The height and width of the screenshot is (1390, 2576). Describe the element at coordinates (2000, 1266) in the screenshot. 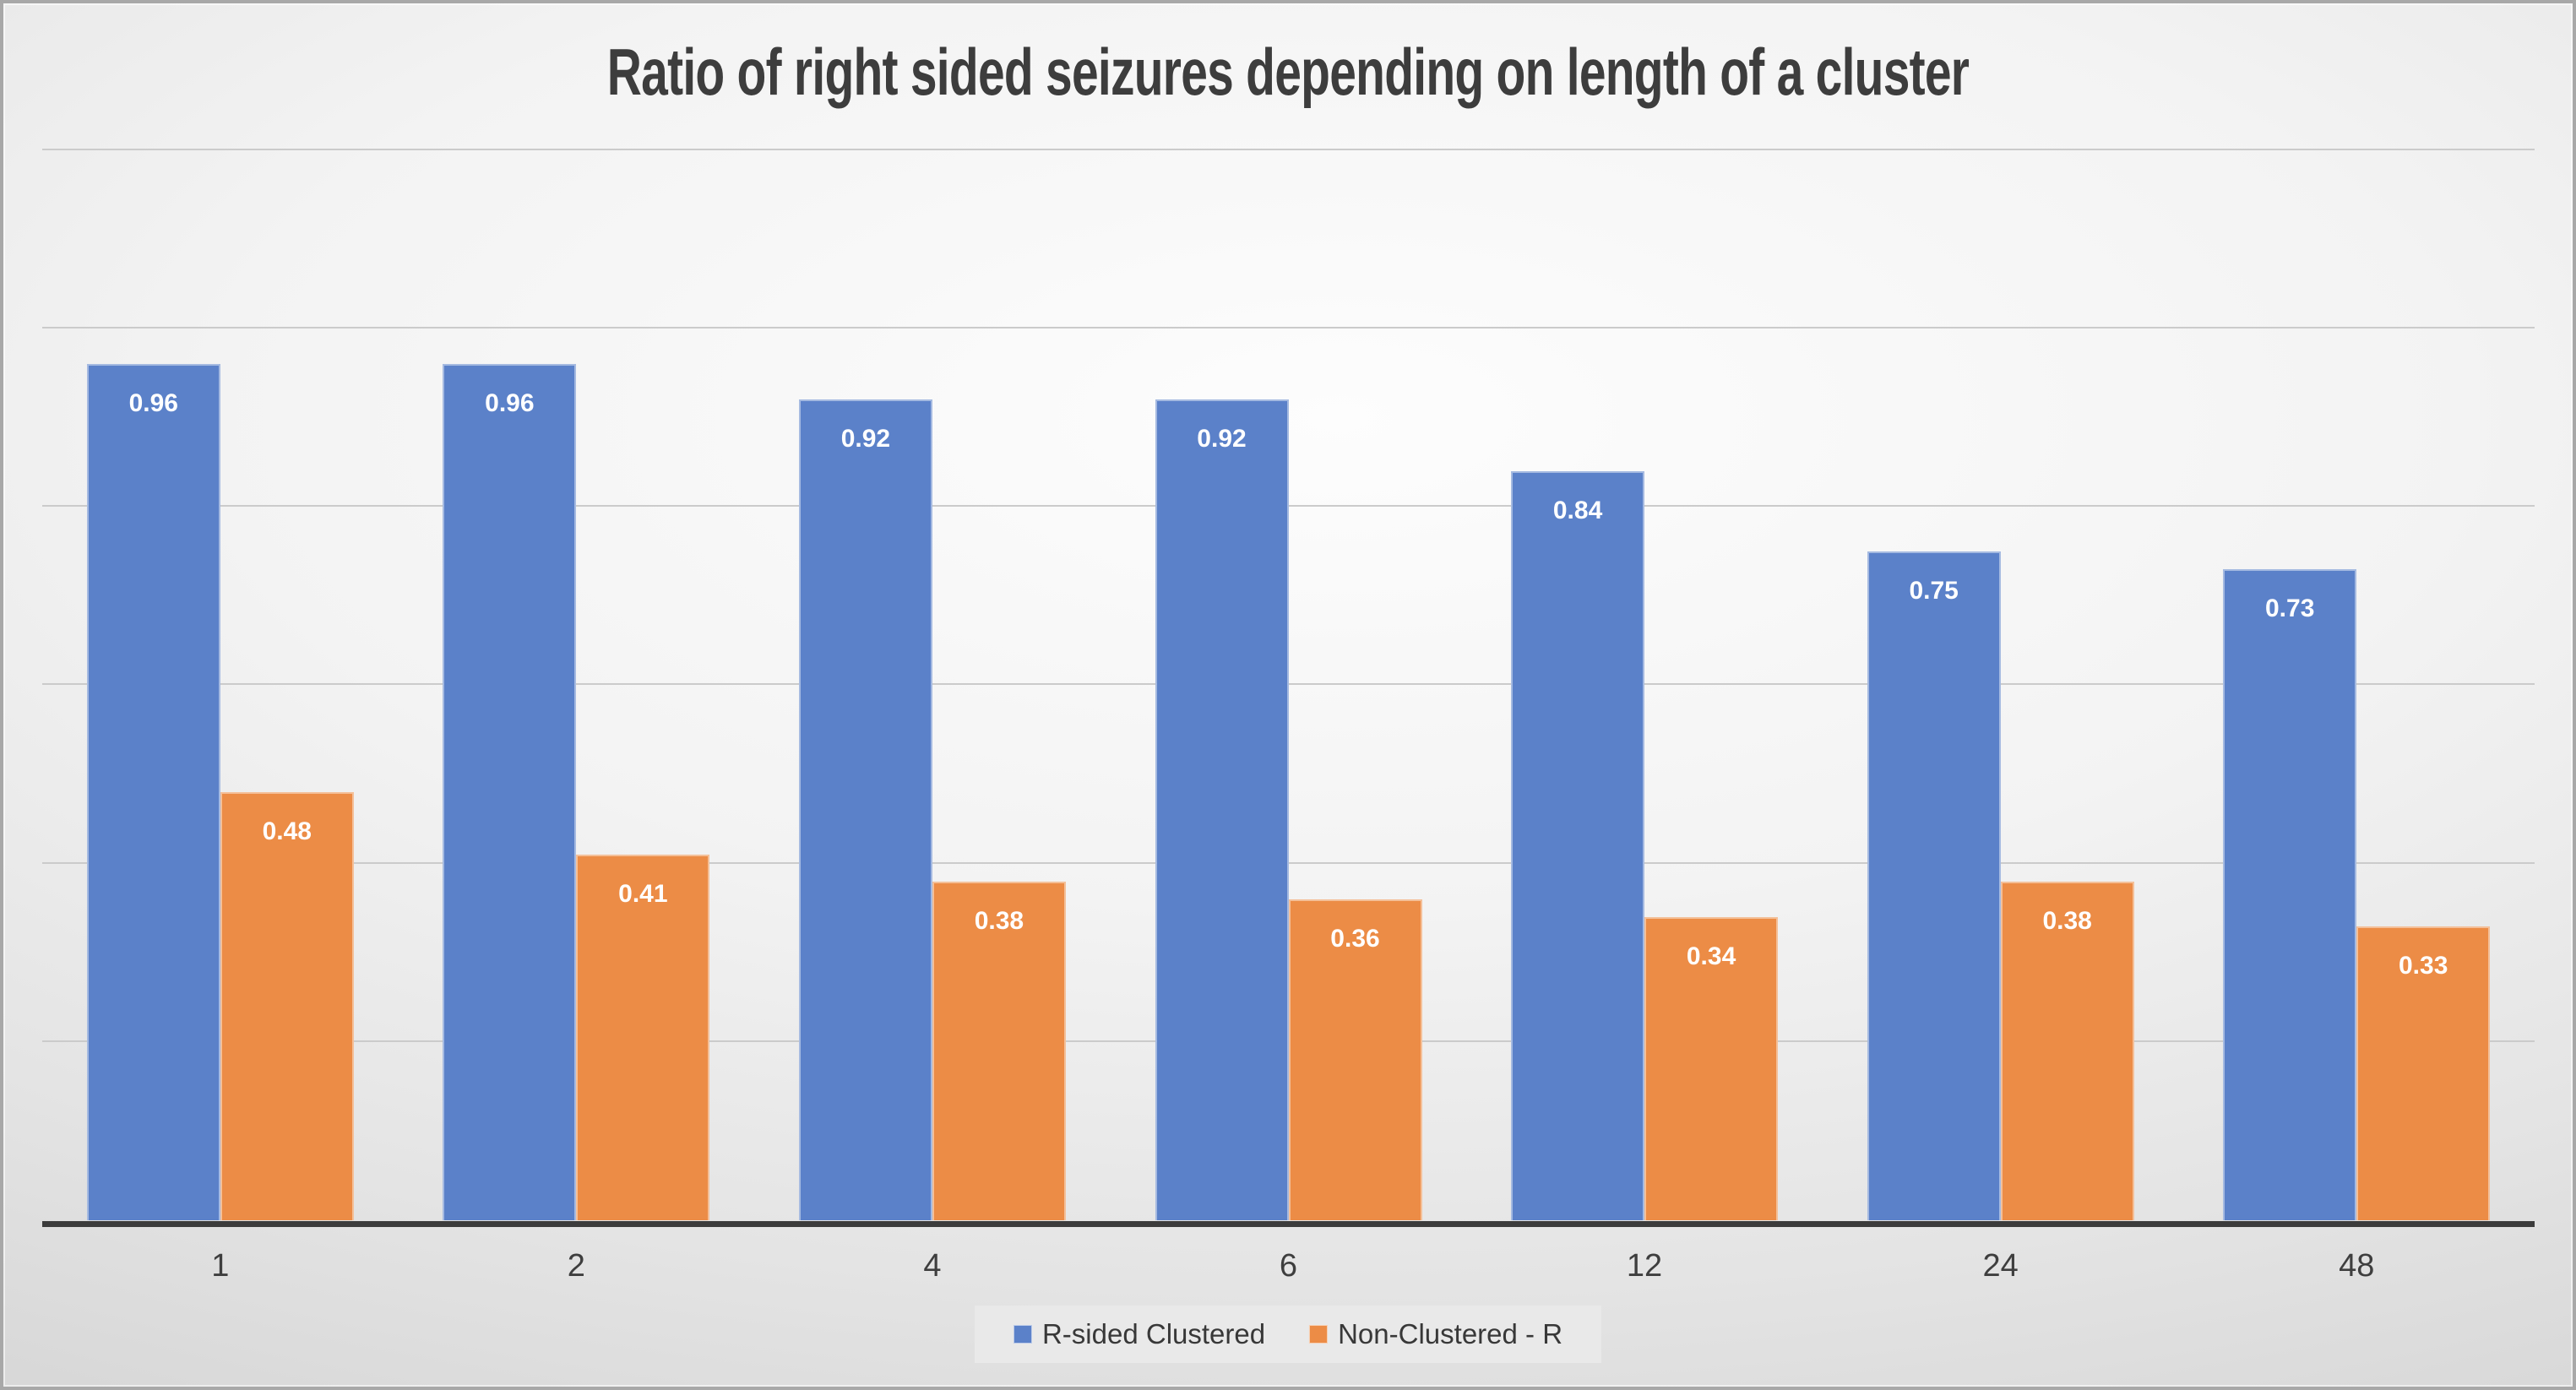

I see `x-axis-label-24: 24` at that location.